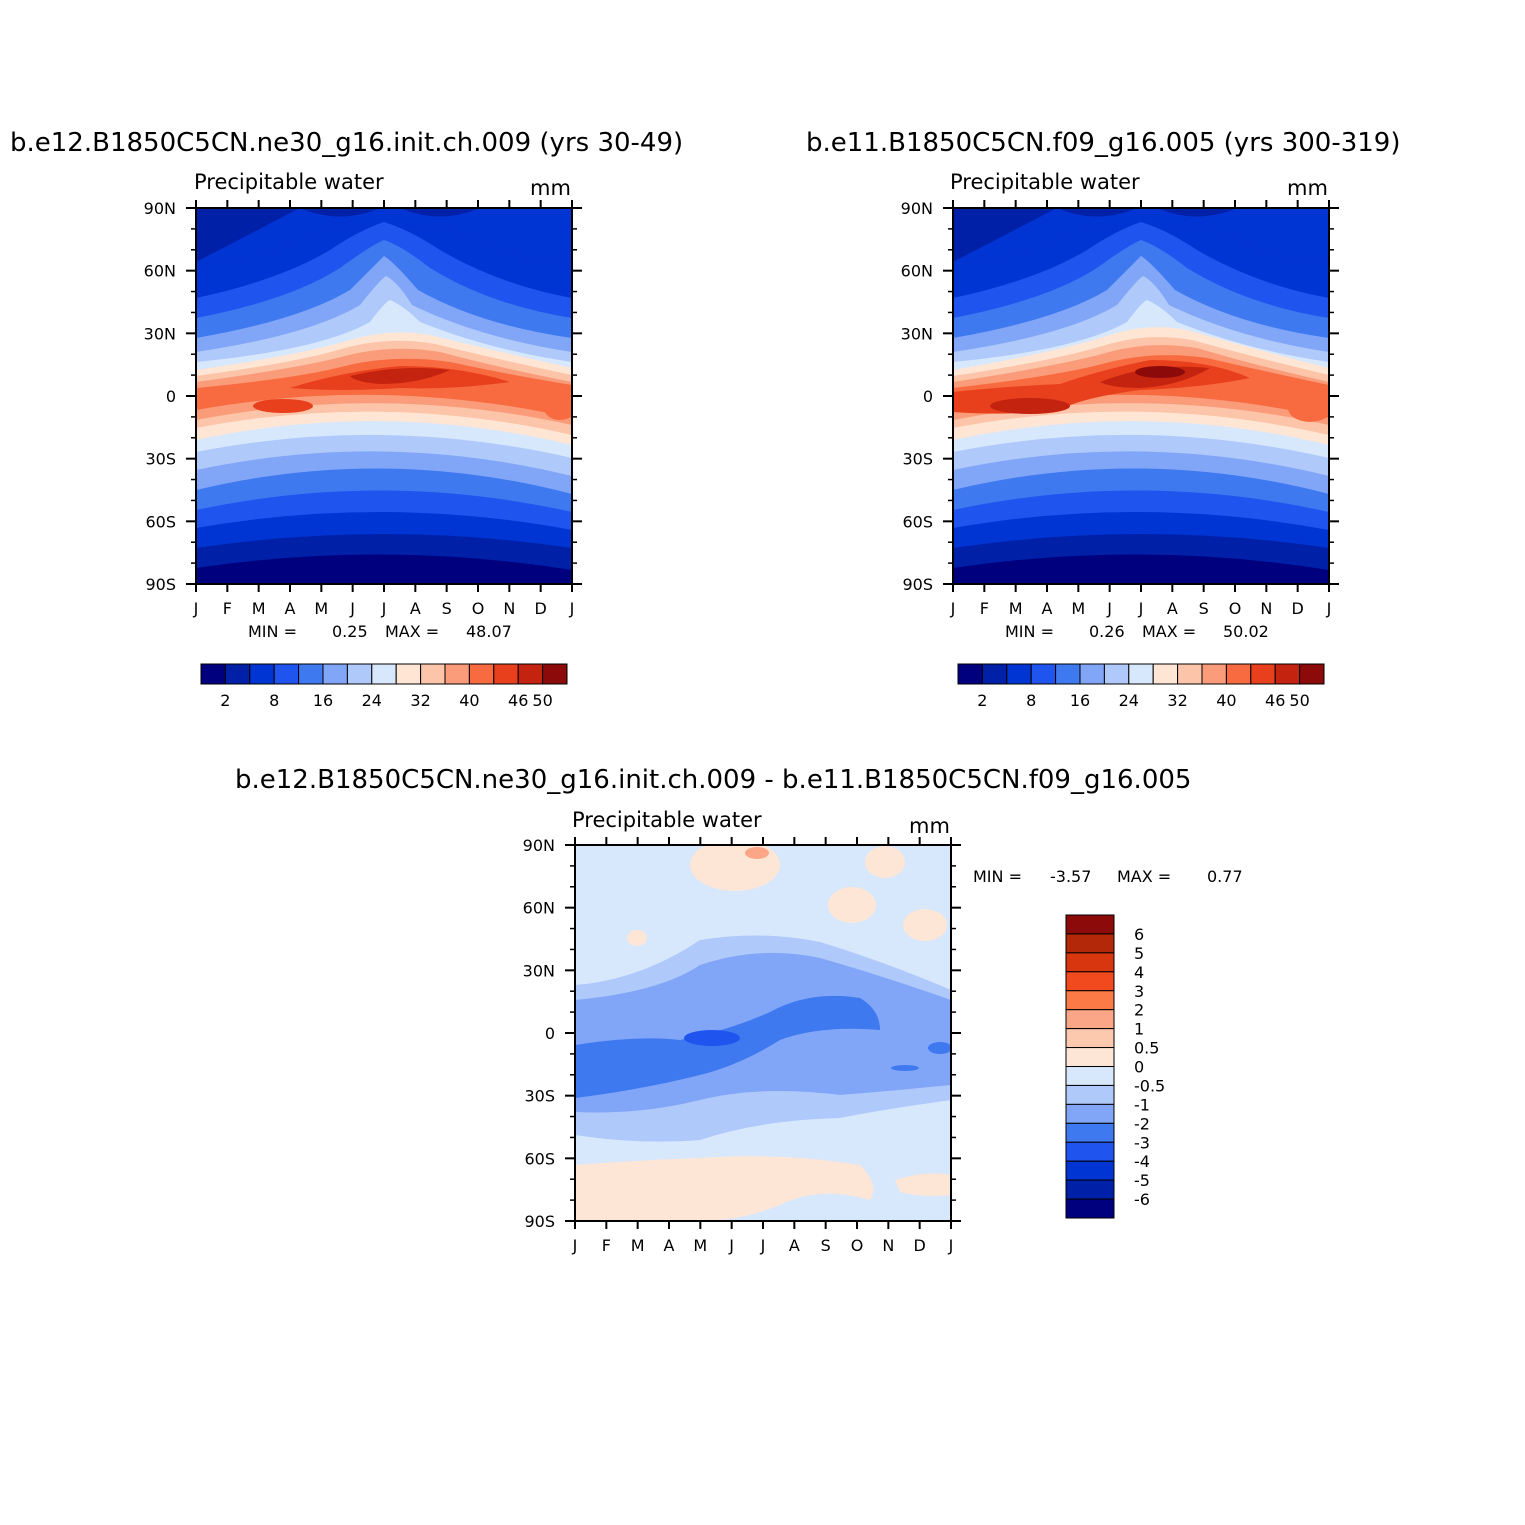 The height and width of the screenshot is (1525, 1525). Describe the element at coordinates (1080, 700) in the screenshot. I see `panel-b-colorbar-label: 16` at that location.